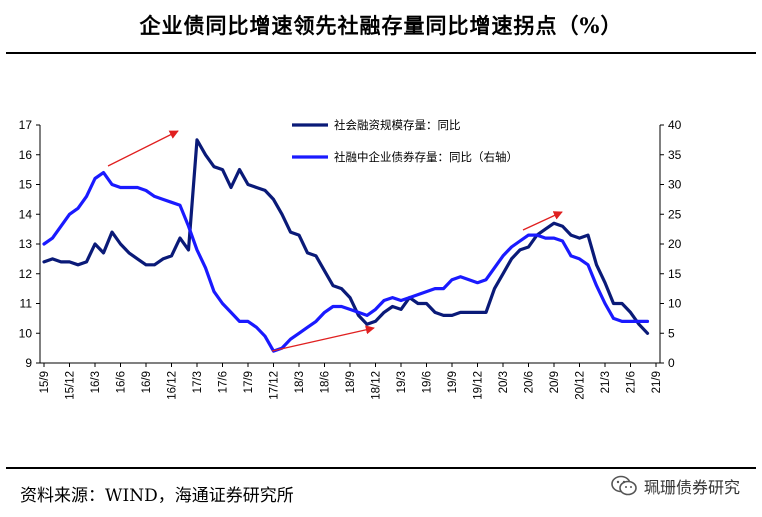 The width and height of the screenshot is (762, 517). Describe the element at coordinates (26, 155) in the screenshot. I see `left-tick-label: 16` at that location.